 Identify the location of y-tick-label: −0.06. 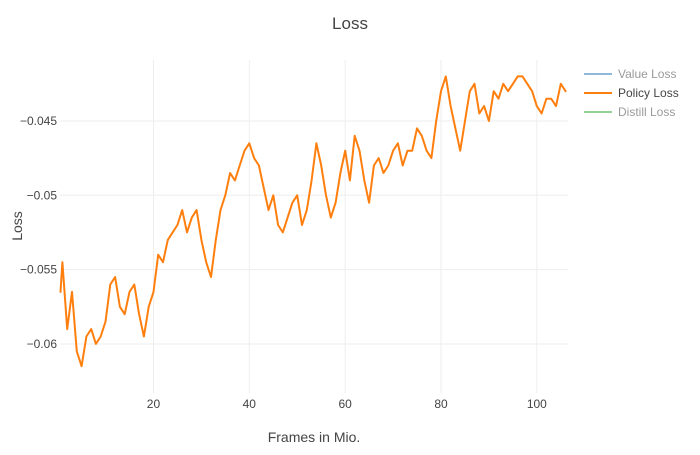
(42, 344).